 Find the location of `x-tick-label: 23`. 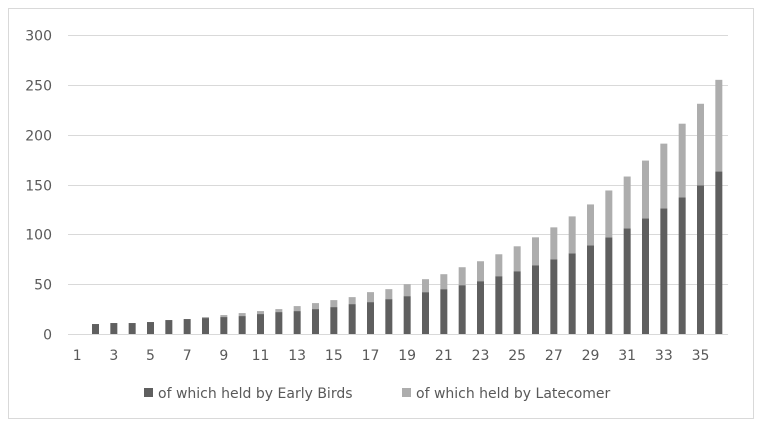

x-tick-label: 23 is located at coordinates (481, 356).